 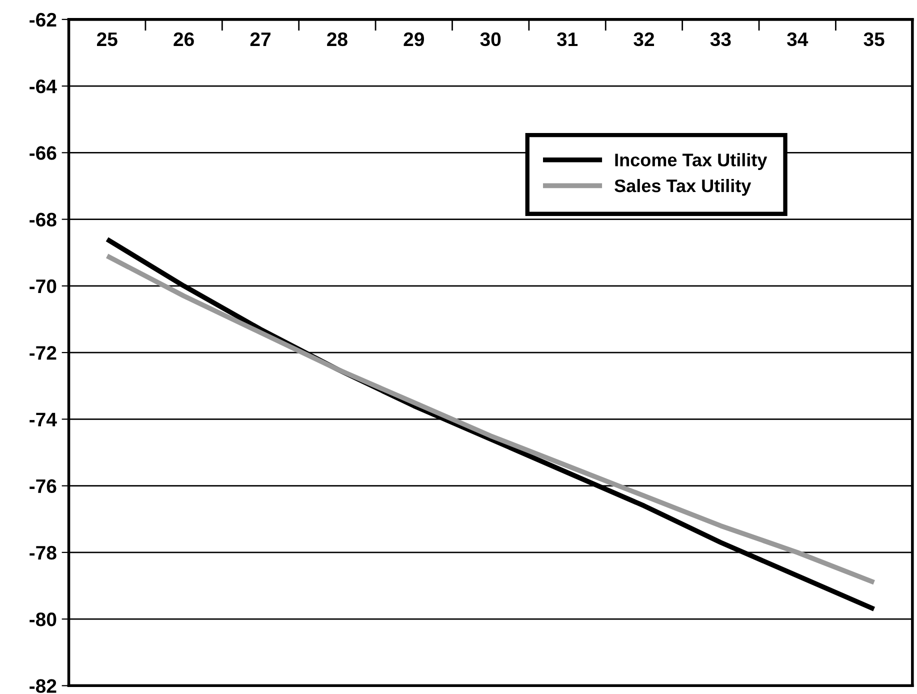 I want to click on x-tick-label: 32, so click(x=644, y=39).